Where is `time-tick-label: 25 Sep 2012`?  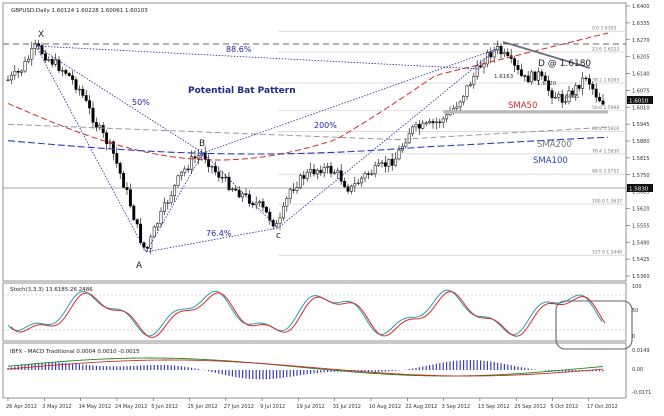 time-tick-label: 25 Sep 2012 is located at coordinates (530, 407).